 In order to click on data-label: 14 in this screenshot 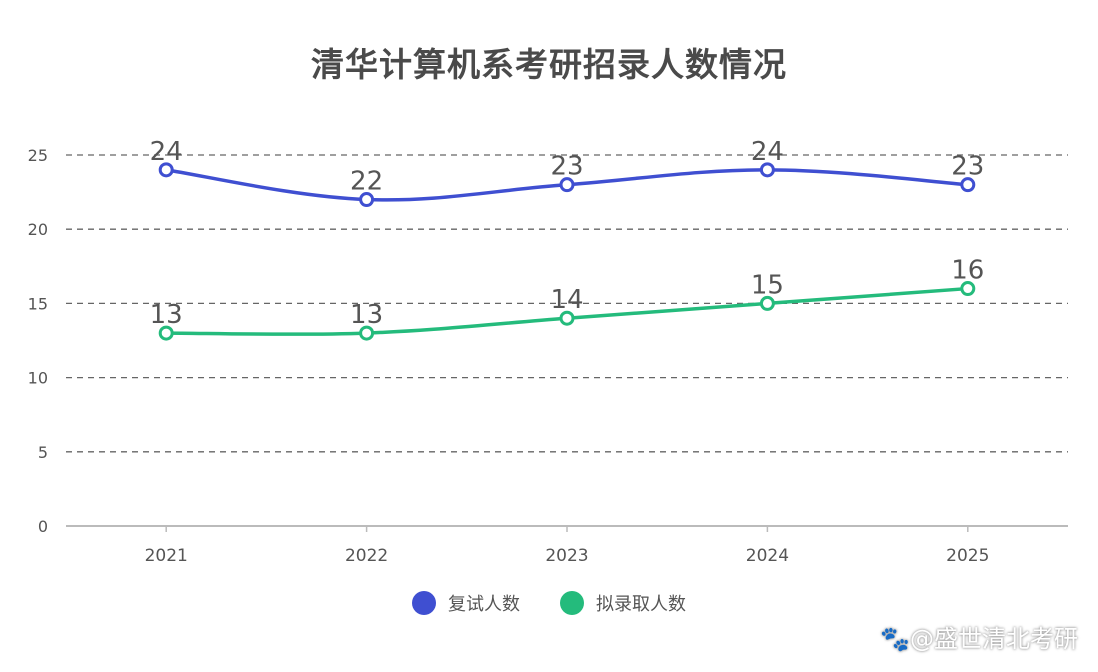, I will do `click(566, 300)`.